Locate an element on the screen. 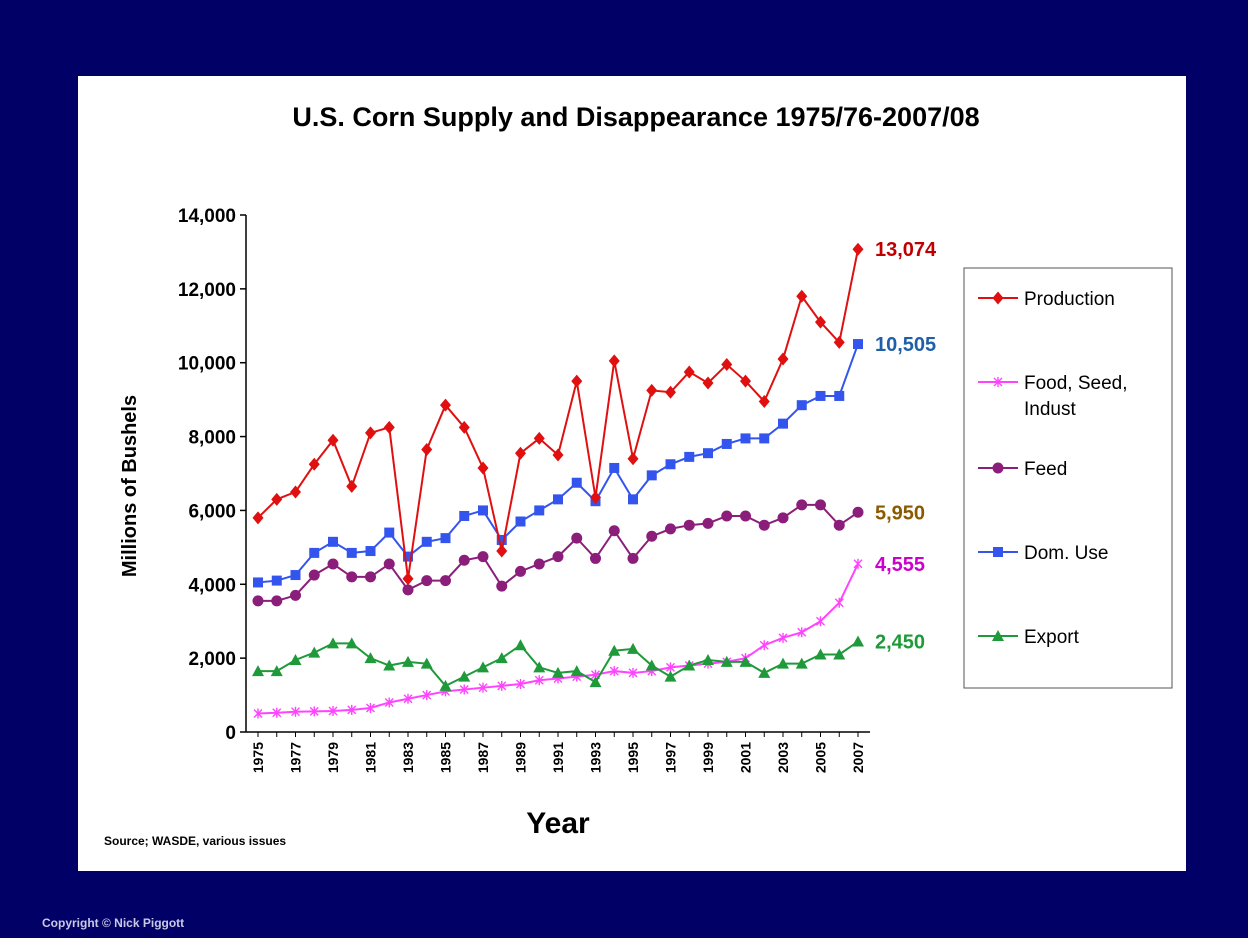  y-tick-label: 0 is located at coordinates (230, 733).